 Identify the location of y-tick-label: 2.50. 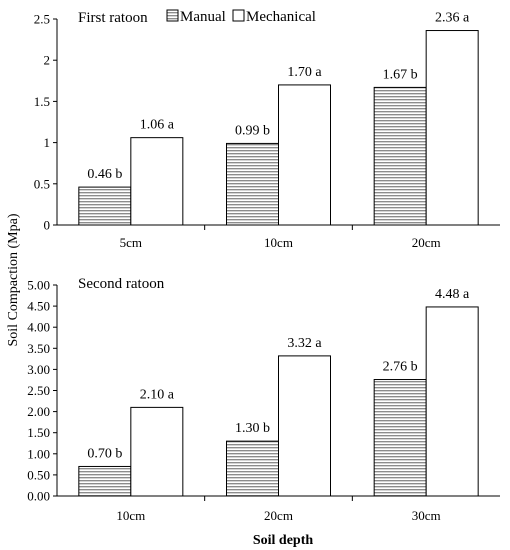
(38, 390).